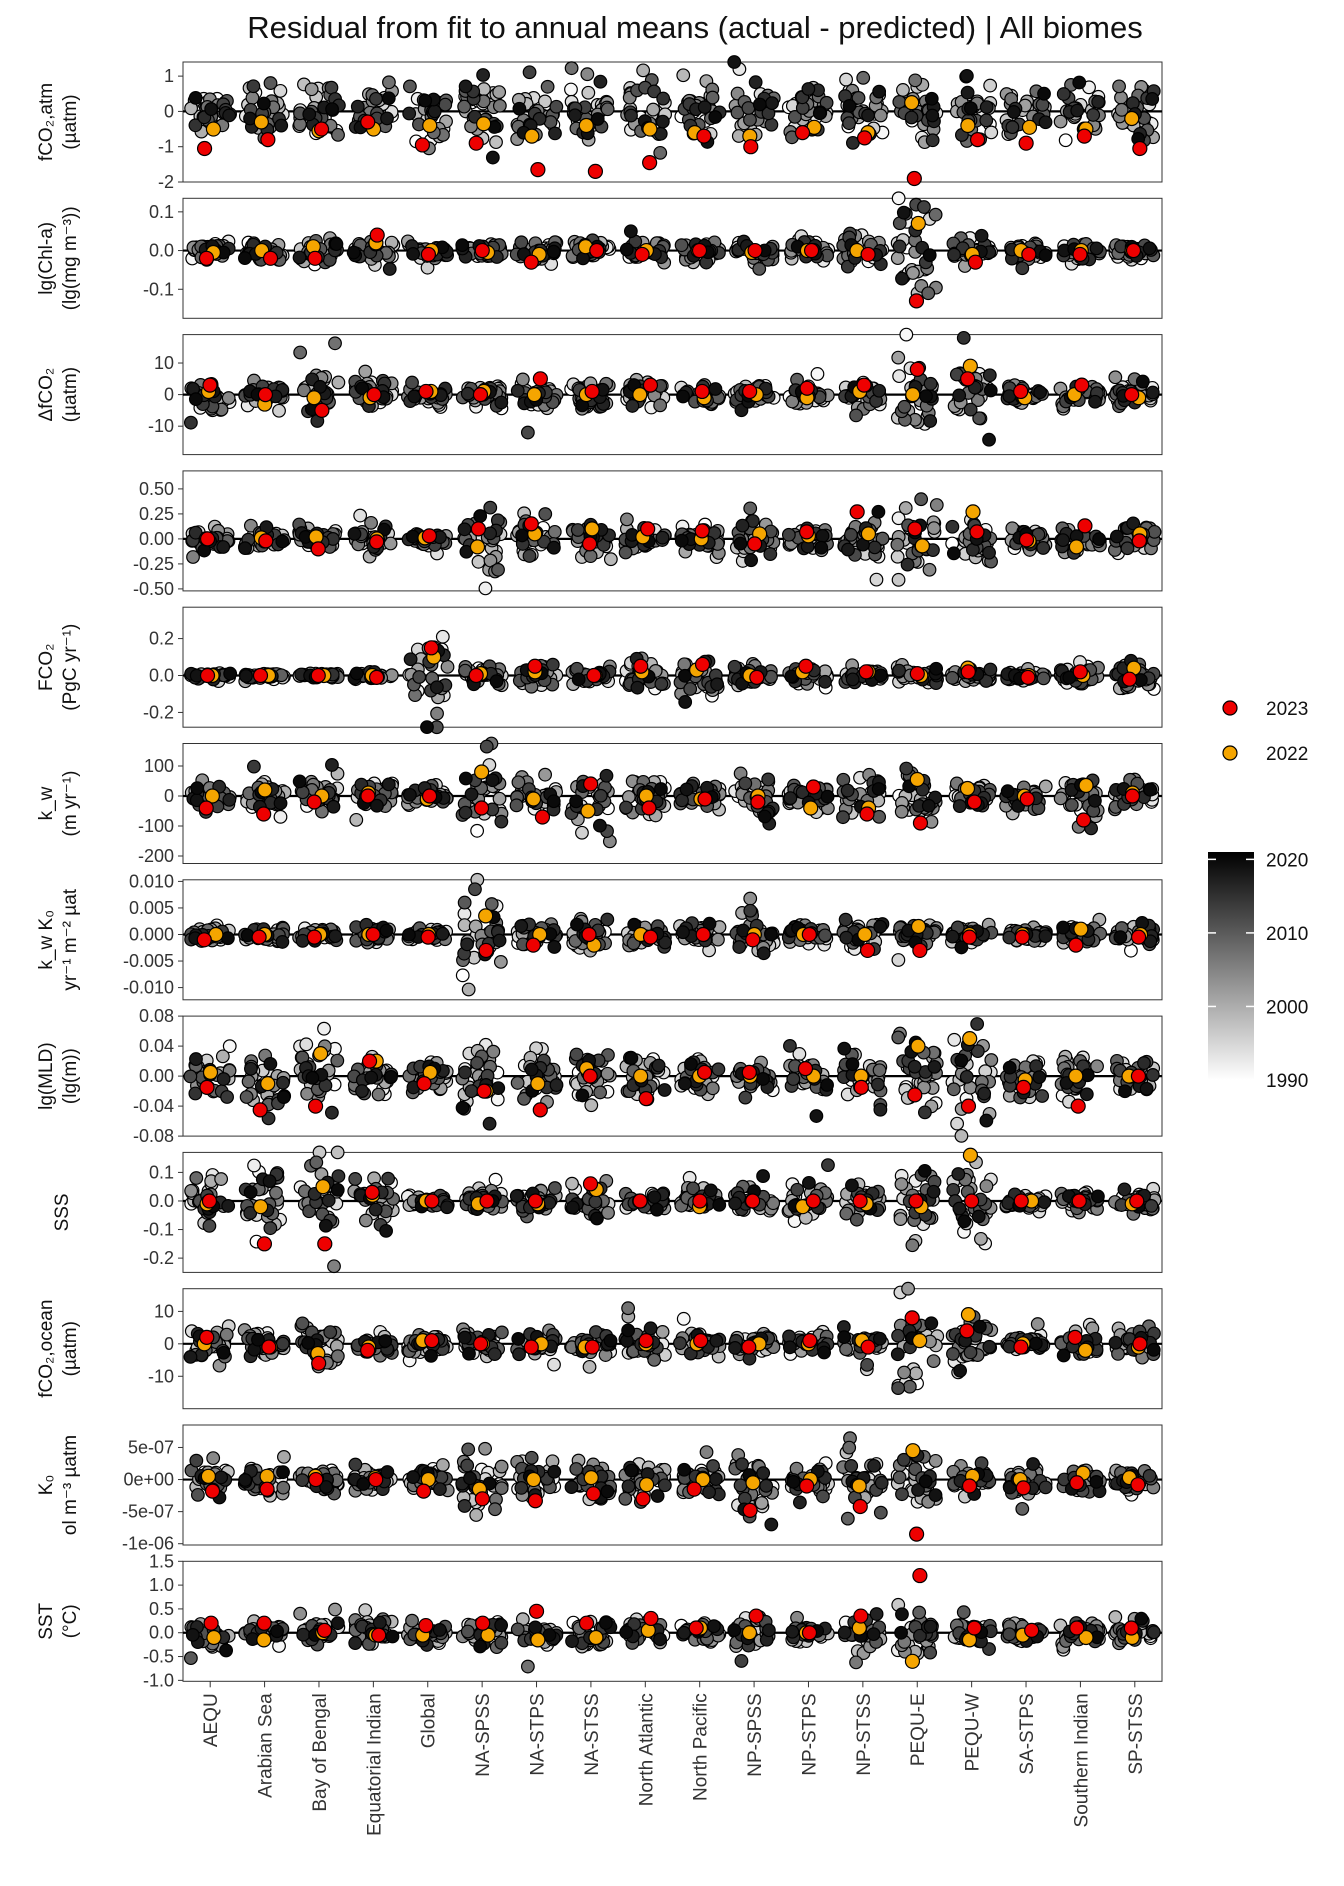  What do you see at coordinates (161, 426) in the screenshot?
I see `y-tick-label: -10` at bounding box center [161, 426].